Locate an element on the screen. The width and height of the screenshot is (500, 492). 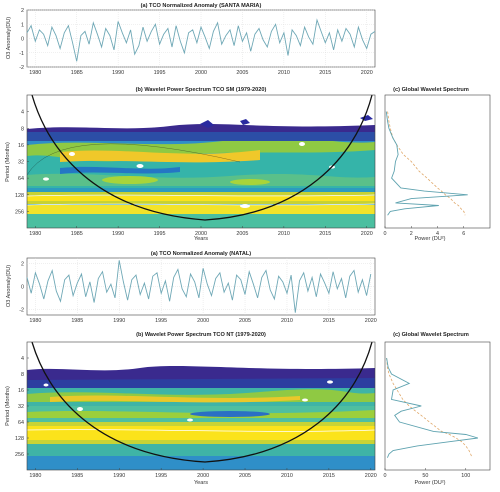
nt-global-spectrum-line is located at coordinates (432, 407).